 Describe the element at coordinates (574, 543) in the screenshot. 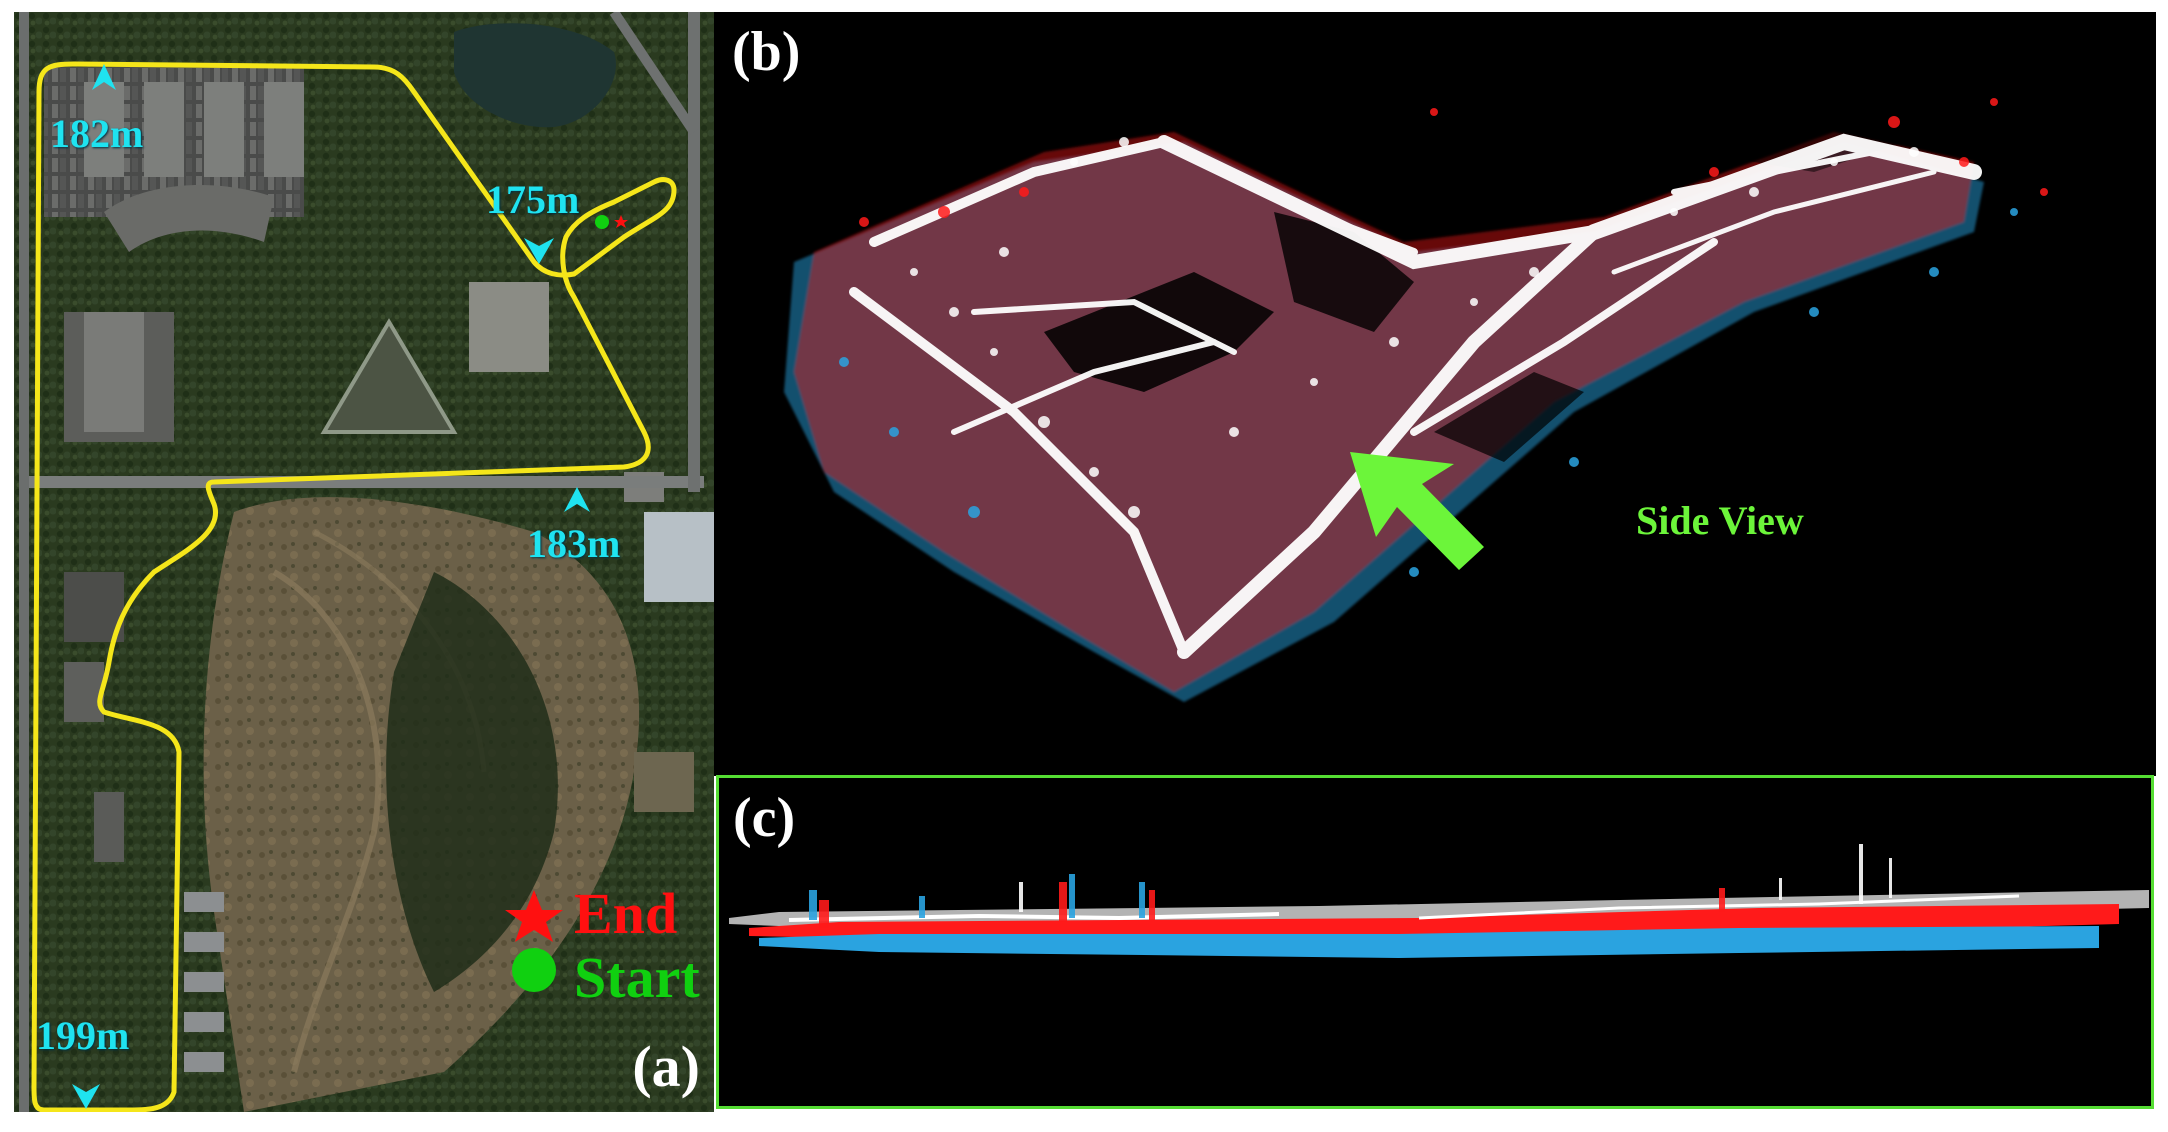

I see `waypoint-label-183: 183m` at that location.